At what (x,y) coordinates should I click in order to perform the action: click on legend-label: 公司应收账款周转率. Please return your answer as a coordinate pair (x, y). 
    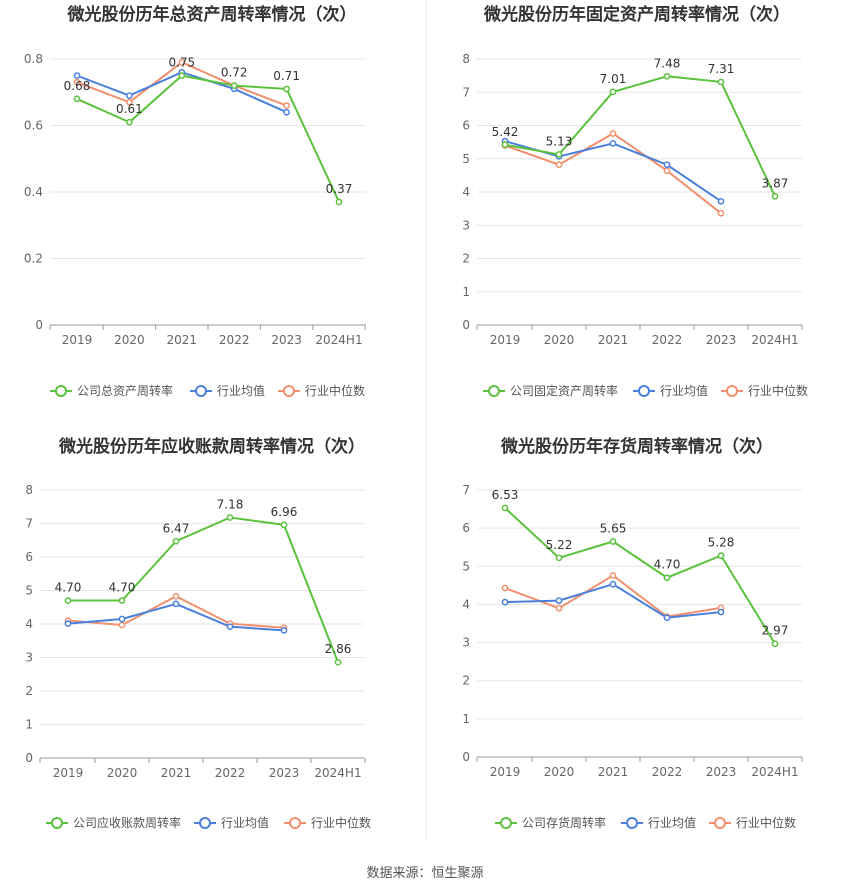
    Looking at the image, I should click on (127, 822).